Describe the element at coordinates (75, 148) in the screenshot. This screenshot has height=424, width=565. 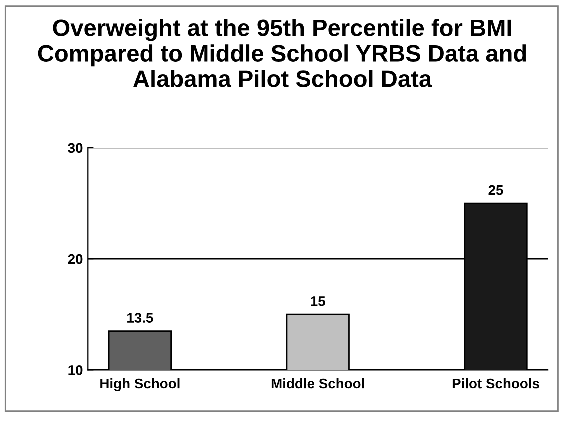
I see `y-tick-label: 30` at that location.